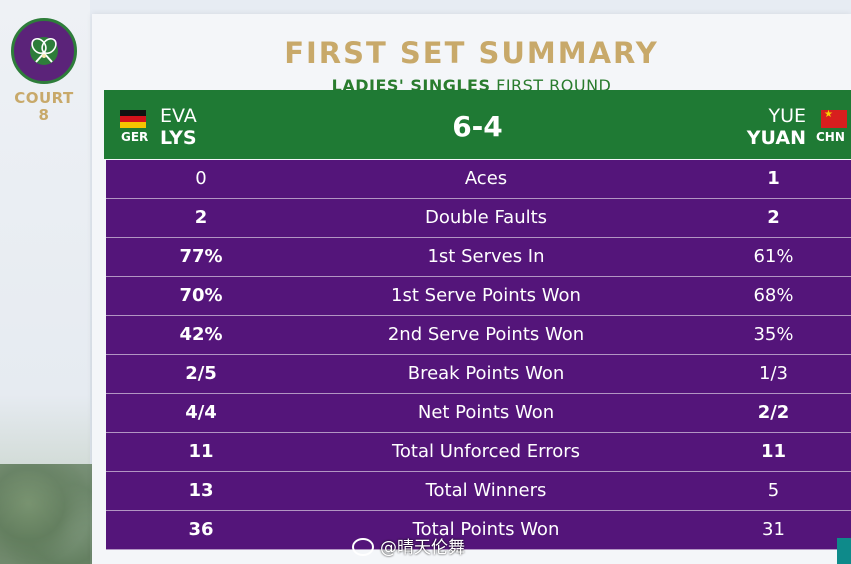  I want to click on player2-stat-value: 11, so click(773, 451).